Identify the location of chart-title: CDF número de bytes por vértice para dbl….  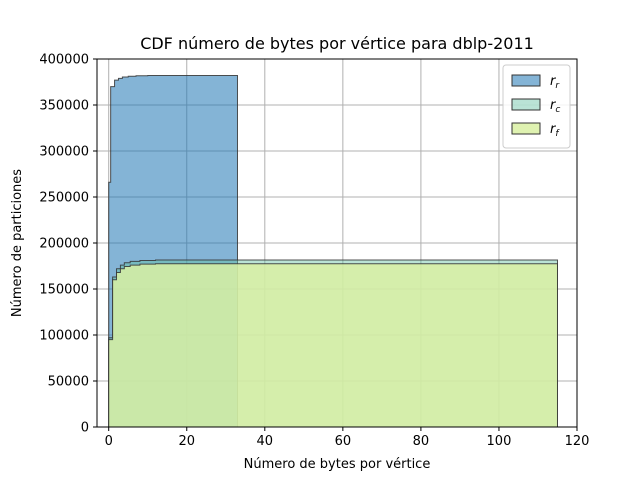
(337, 43).